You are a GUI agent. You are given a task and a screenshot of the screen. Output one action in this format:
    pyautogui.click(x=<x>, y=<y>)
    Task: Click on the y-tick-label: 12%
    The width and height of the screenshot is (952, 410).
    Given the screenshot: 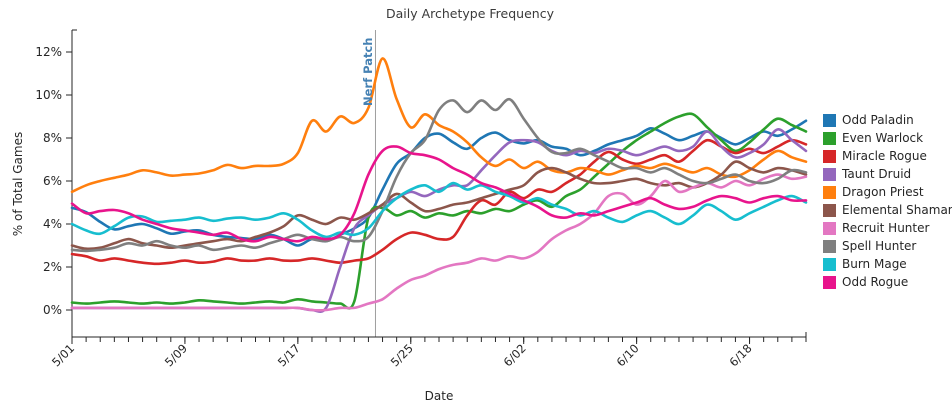 What is the action you would take?
    pyautogui.click(x=48, y=52)
    